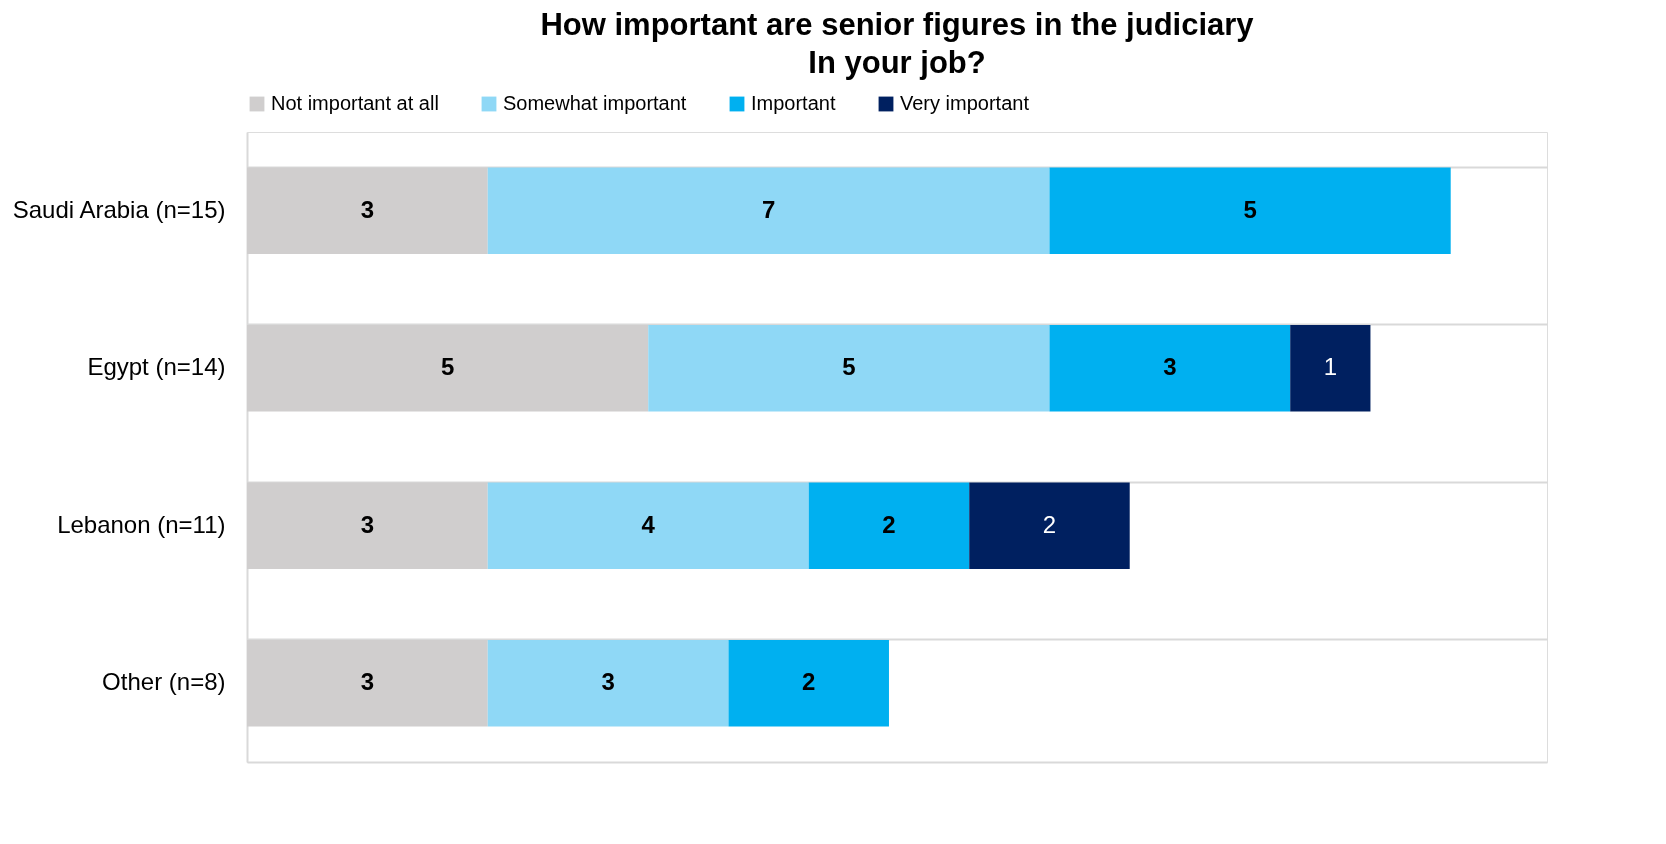 The height and width of the screenshot is (844, 1666). I want to click on data-label: 1, so click(1330, 367).